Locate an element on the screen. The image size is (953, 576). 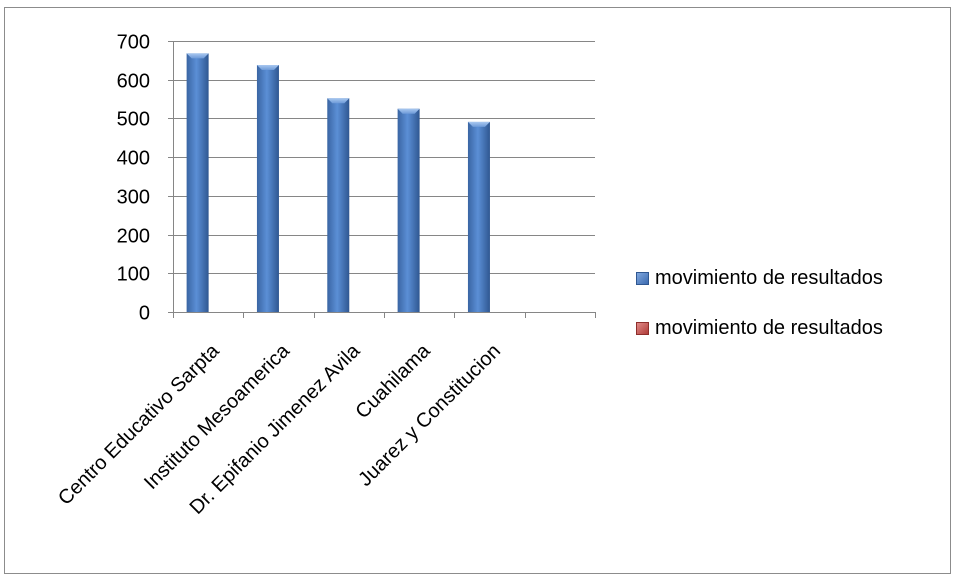
y-tick-label: 200 is located at coordinates (133, 237).